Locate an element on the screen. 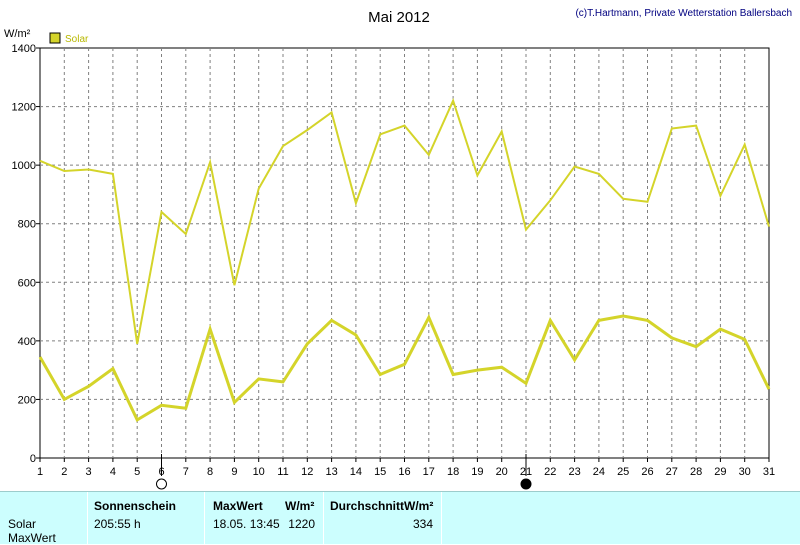 The height and width of the screenshot is (545, 800). summary-maxwert-column: MaxWert W/m² 18.05. 13:45 1220 is located at coordinates (264, 518).